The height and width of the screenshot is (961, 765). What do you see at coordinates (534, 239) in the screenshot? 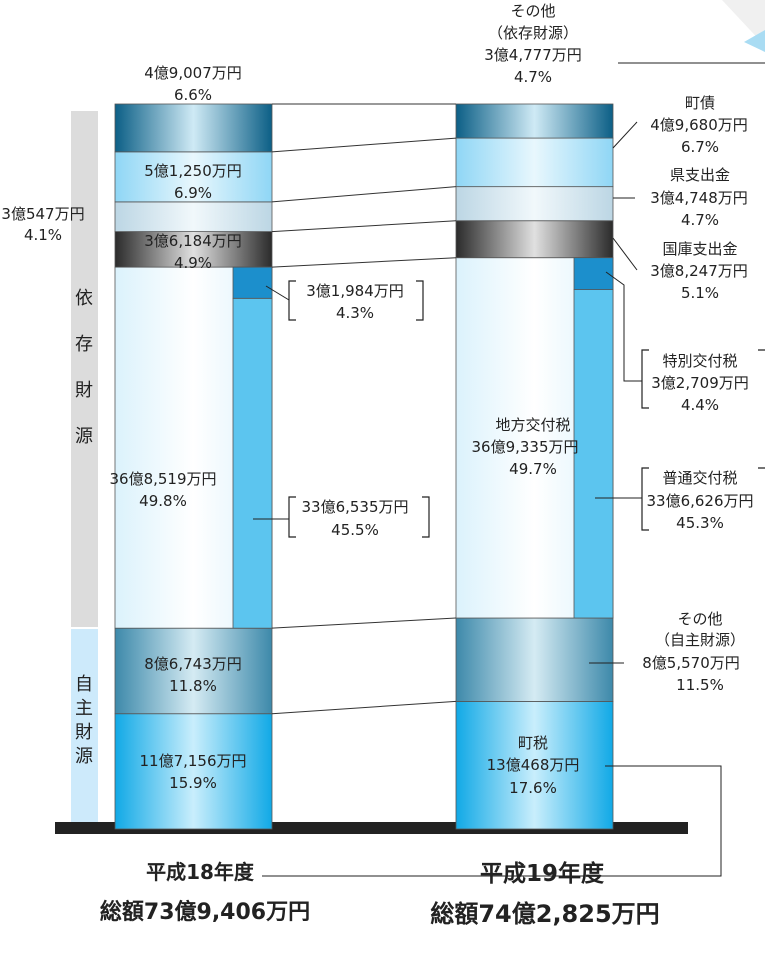
I see `bar-1-kokko` at bounding box center [534, 239].